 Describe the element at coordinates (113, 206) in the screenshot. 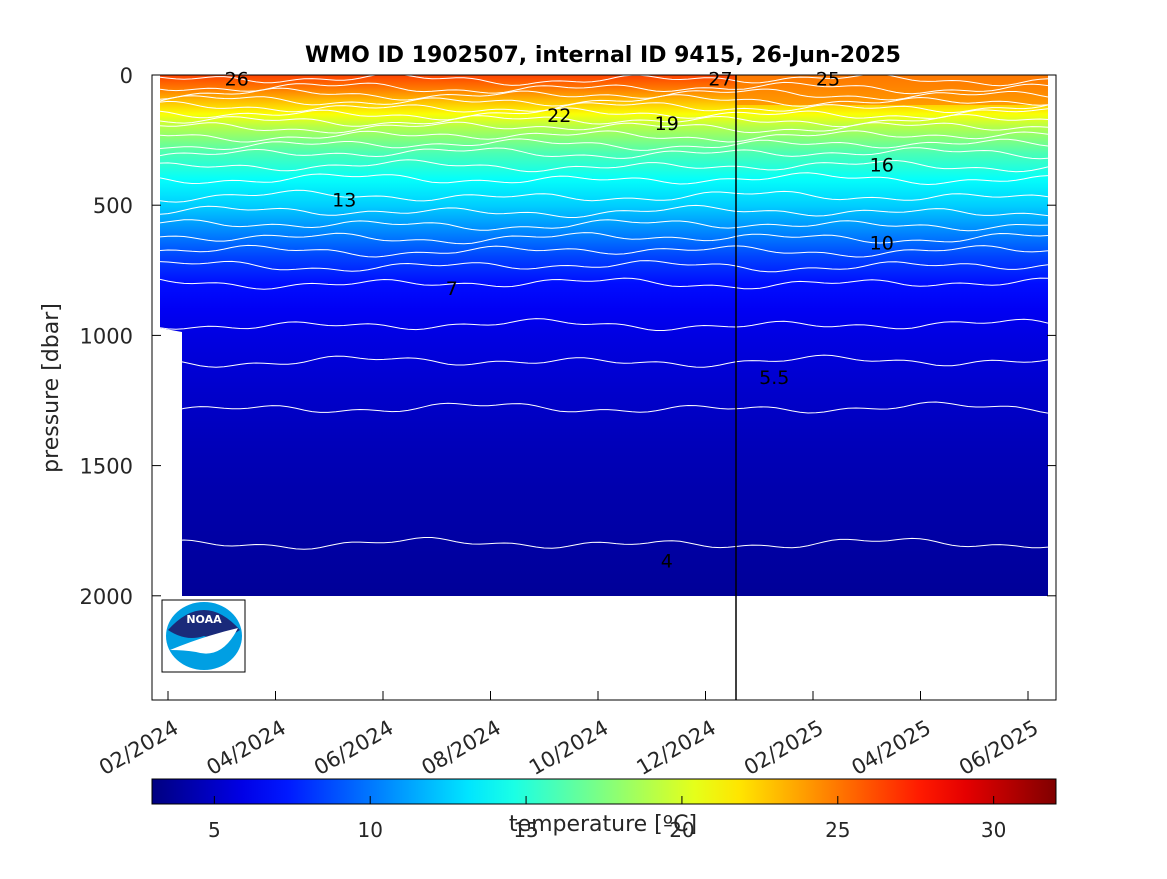

I see `y-tick-label: 500` at that location.